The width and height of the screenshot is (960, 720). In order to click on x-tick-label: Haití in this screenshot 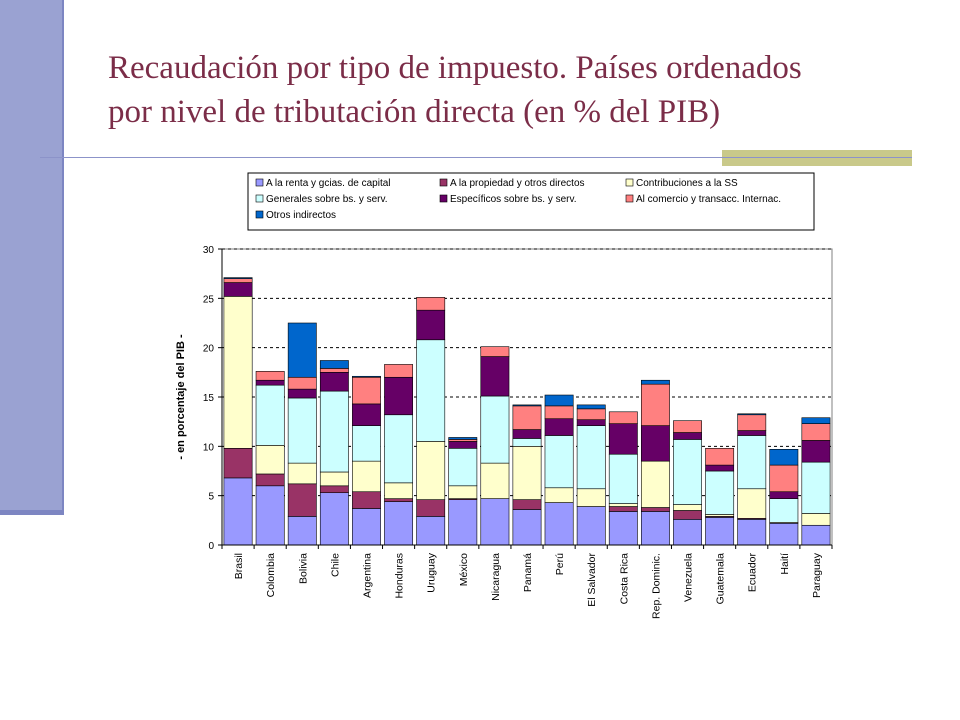, I will do `click(785, 564)`.